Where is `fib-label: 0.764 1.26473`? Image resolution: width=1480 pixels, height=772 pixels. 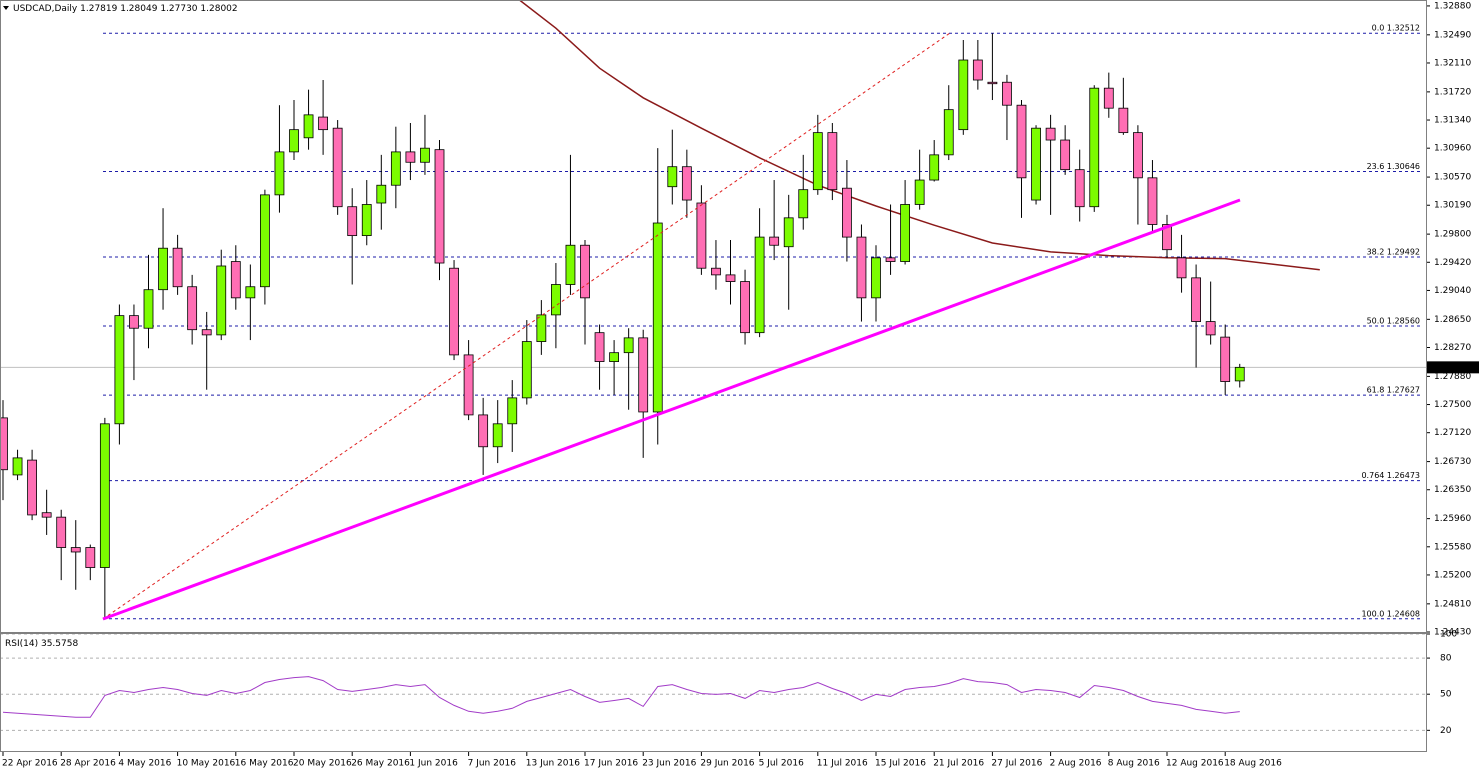
fib-label: 0.764 1.26473 is located at coordinates (1390, 475).